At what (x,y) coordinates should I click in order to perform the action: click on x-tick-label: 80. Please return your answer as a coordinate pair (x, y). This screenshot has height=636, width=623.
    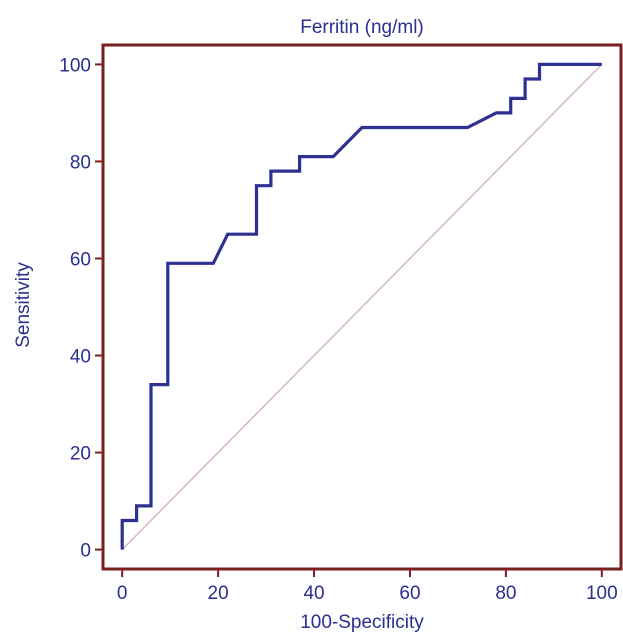
    Looking at the image, I should click on (505, 593).